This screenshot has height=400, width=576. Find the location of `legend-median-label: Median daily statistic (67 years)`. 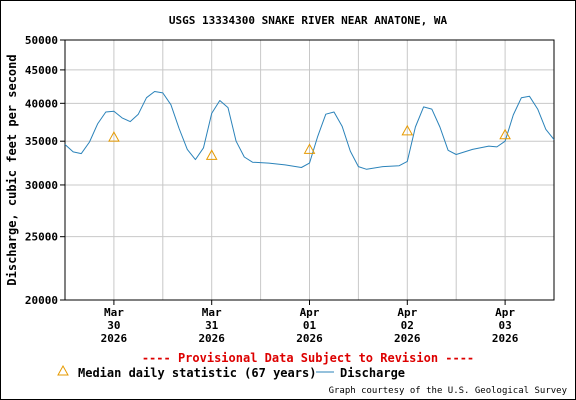

legend-median-label: Median daily statistic (67 years) is located at coordinates (197, 373).